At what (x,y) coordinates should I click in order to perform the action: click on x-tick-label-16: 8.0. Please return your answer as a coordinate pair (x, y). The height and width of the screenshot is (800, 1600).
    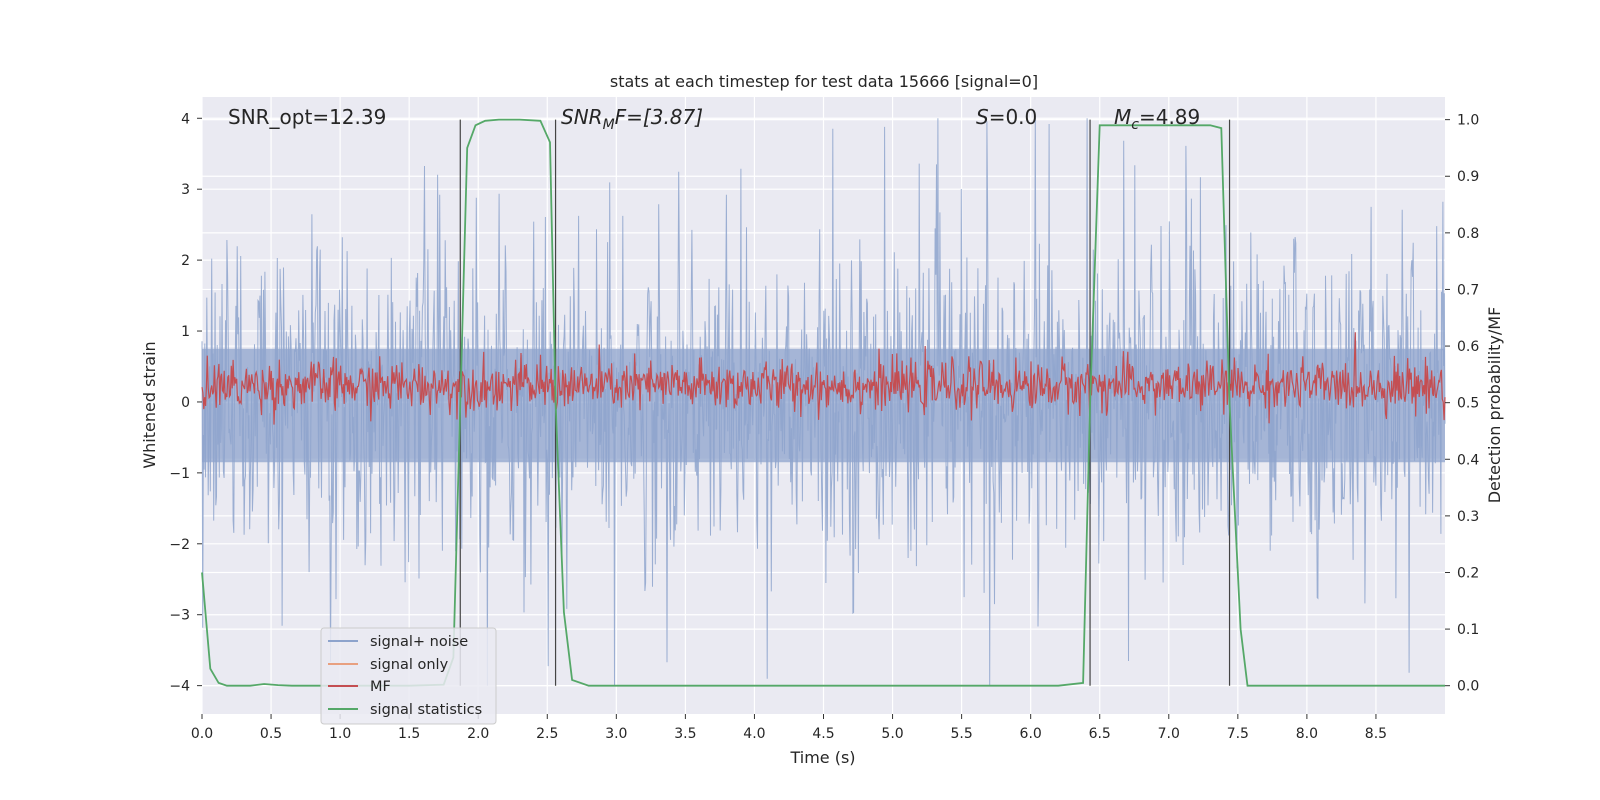
    Looking at the image, I should click on (1307, 734).